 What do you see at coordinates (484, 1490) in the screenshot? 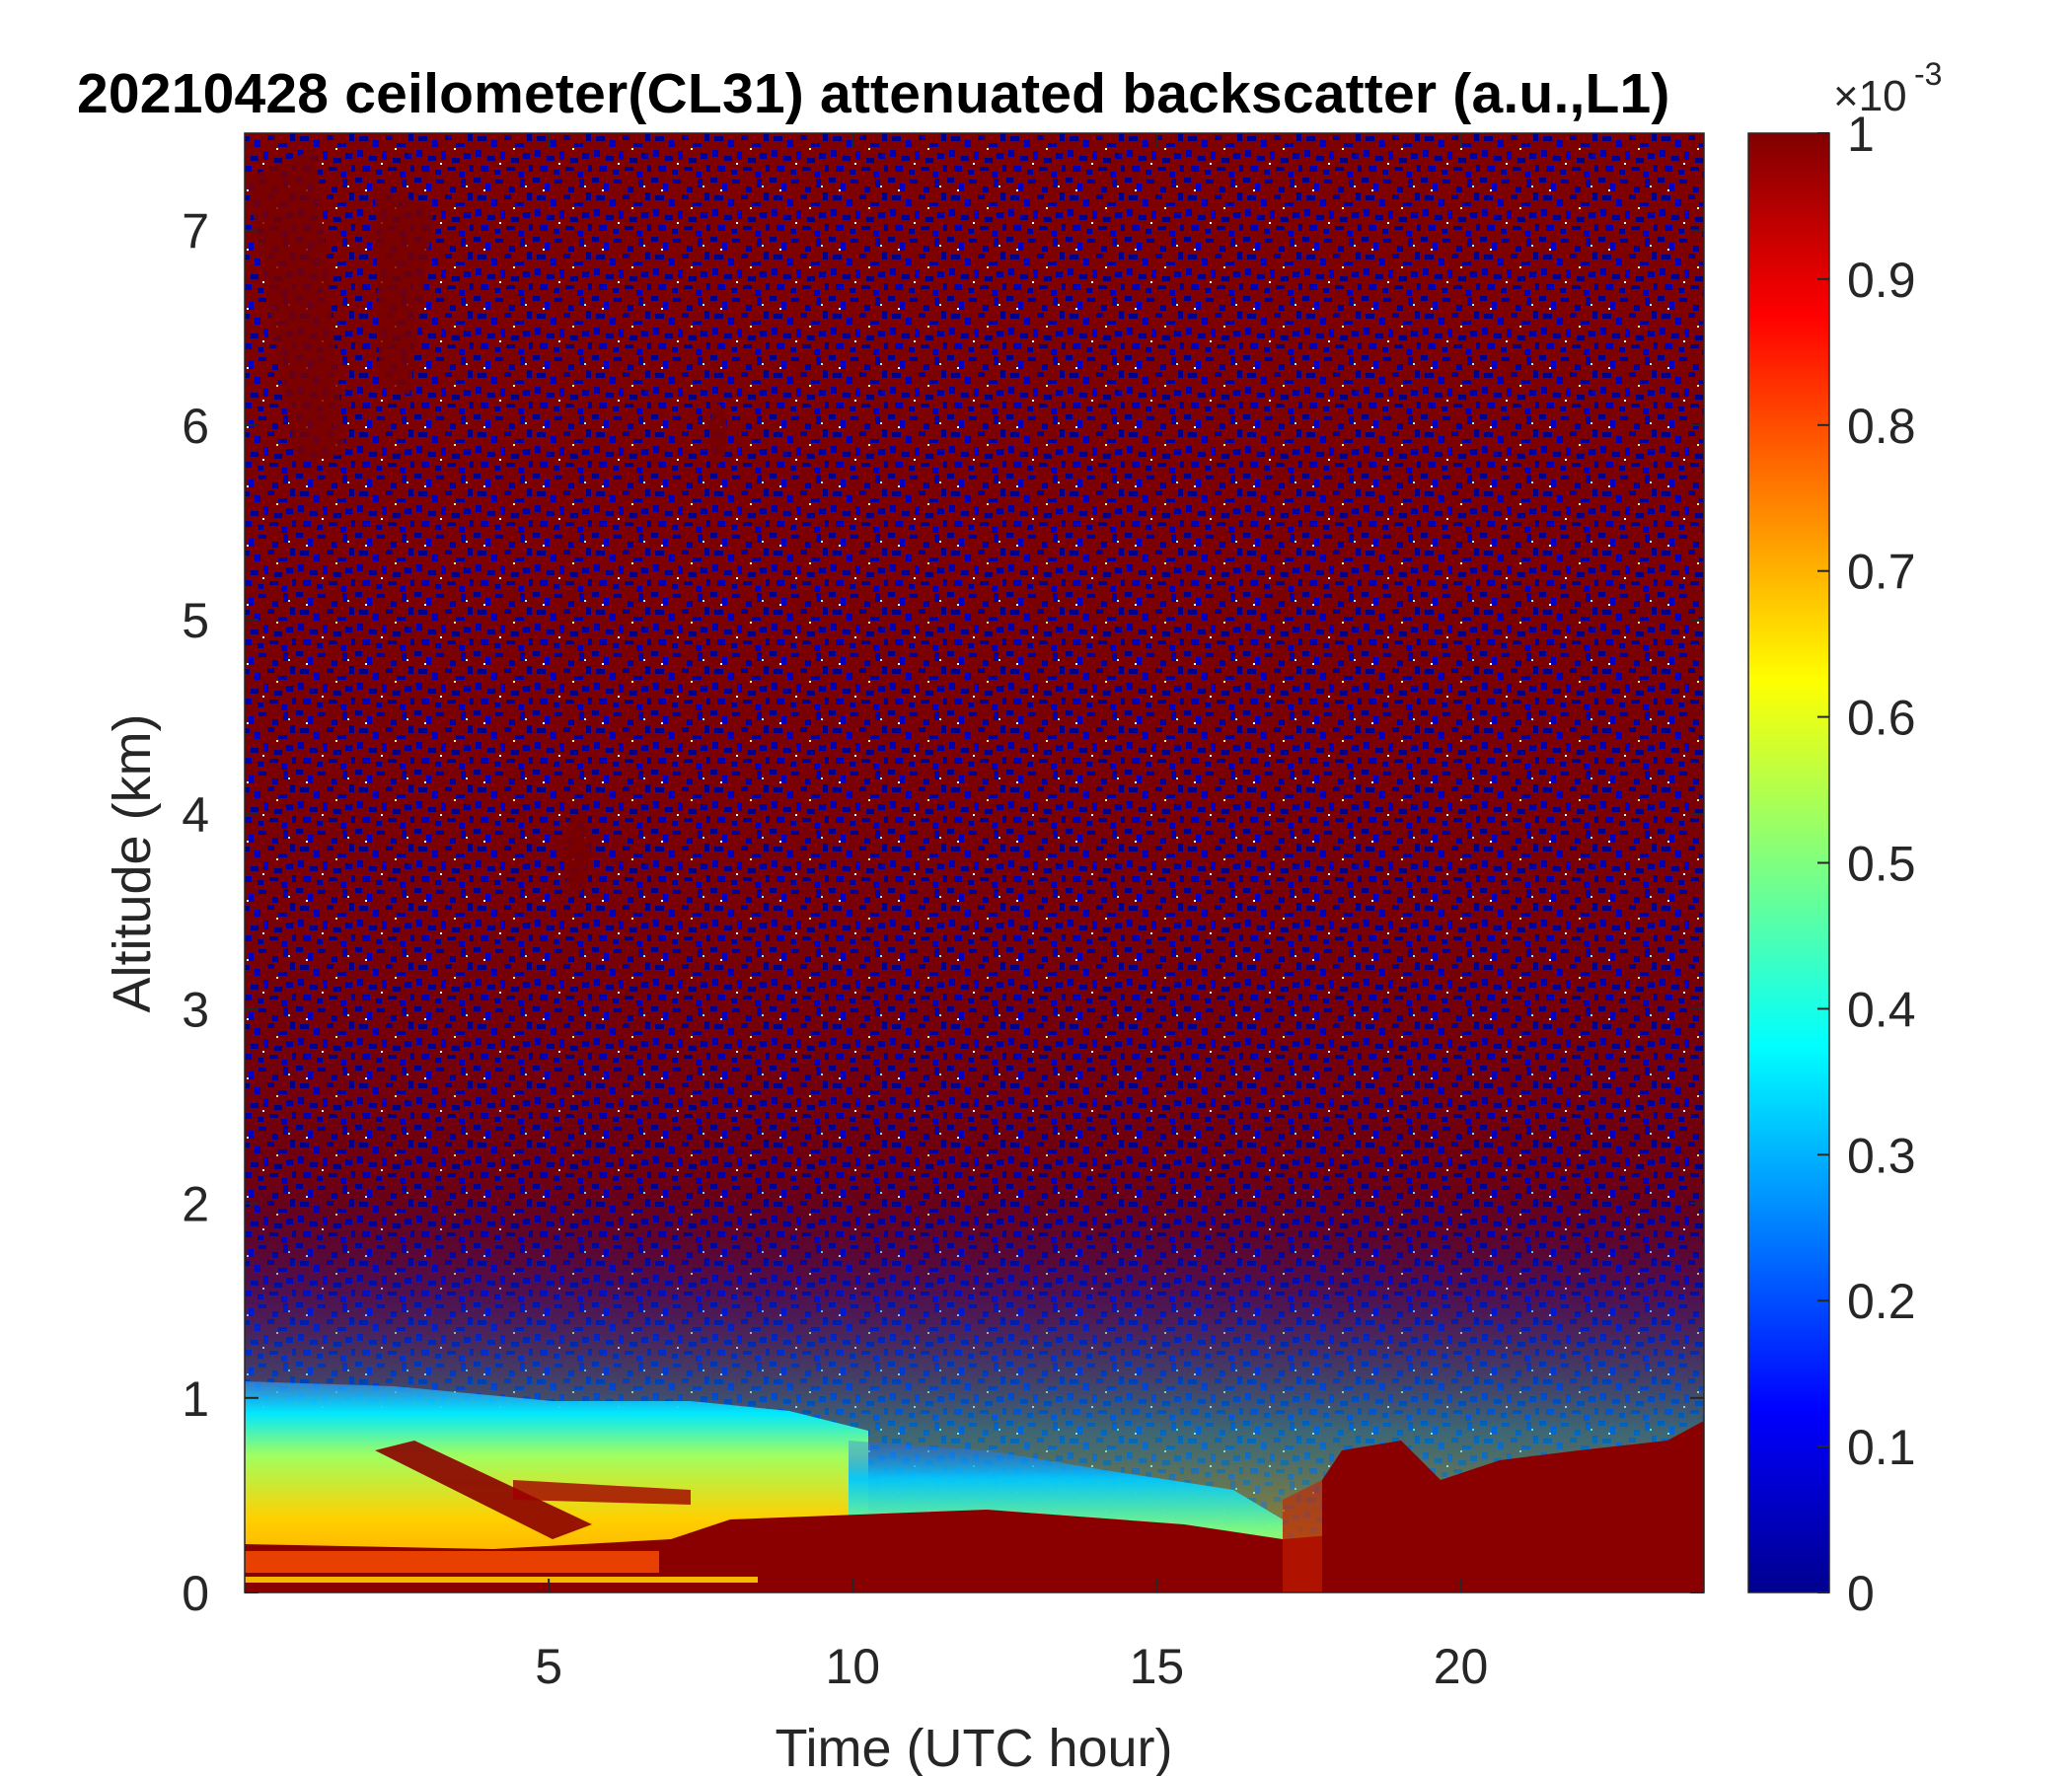
I see `elevated-dark-layer` at bounding box center [484, 1490].